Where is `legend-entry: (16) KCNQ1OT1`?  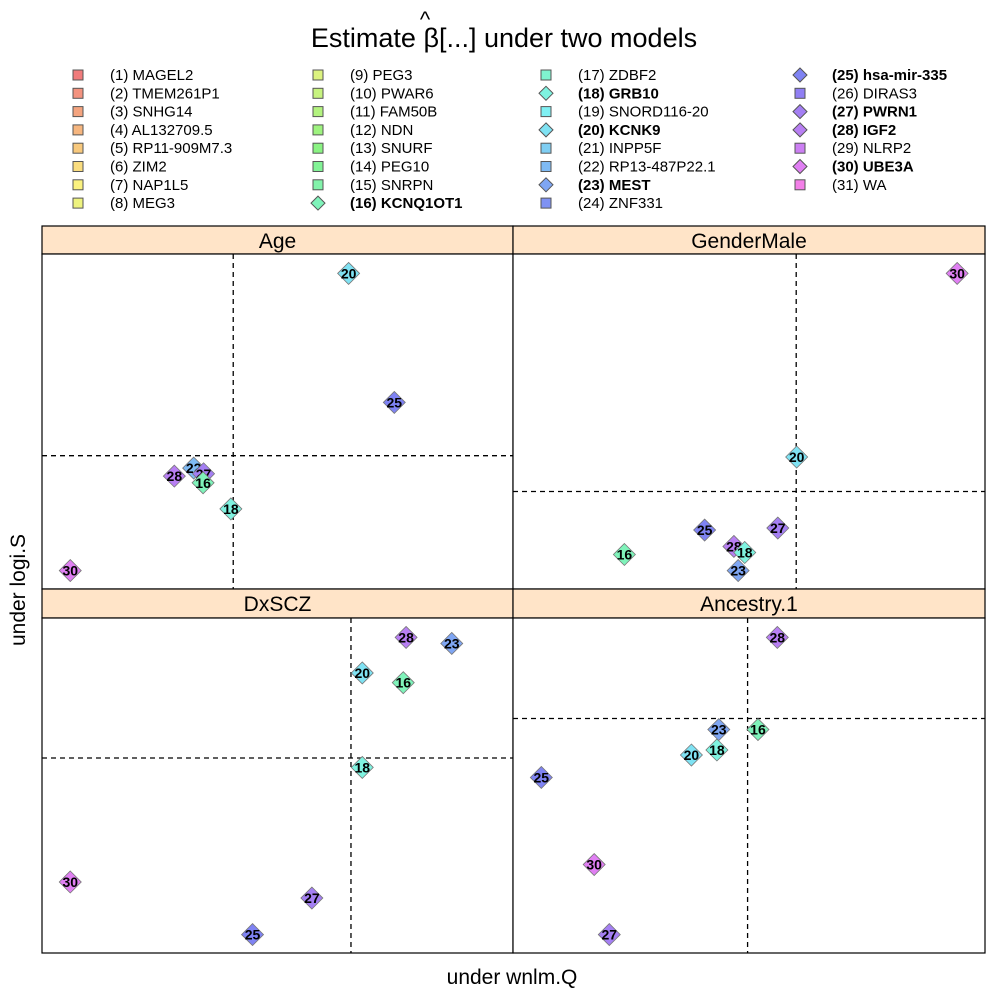 legend-entry: (16) KCNQ1OT1 is located at coordinates (386, 203).